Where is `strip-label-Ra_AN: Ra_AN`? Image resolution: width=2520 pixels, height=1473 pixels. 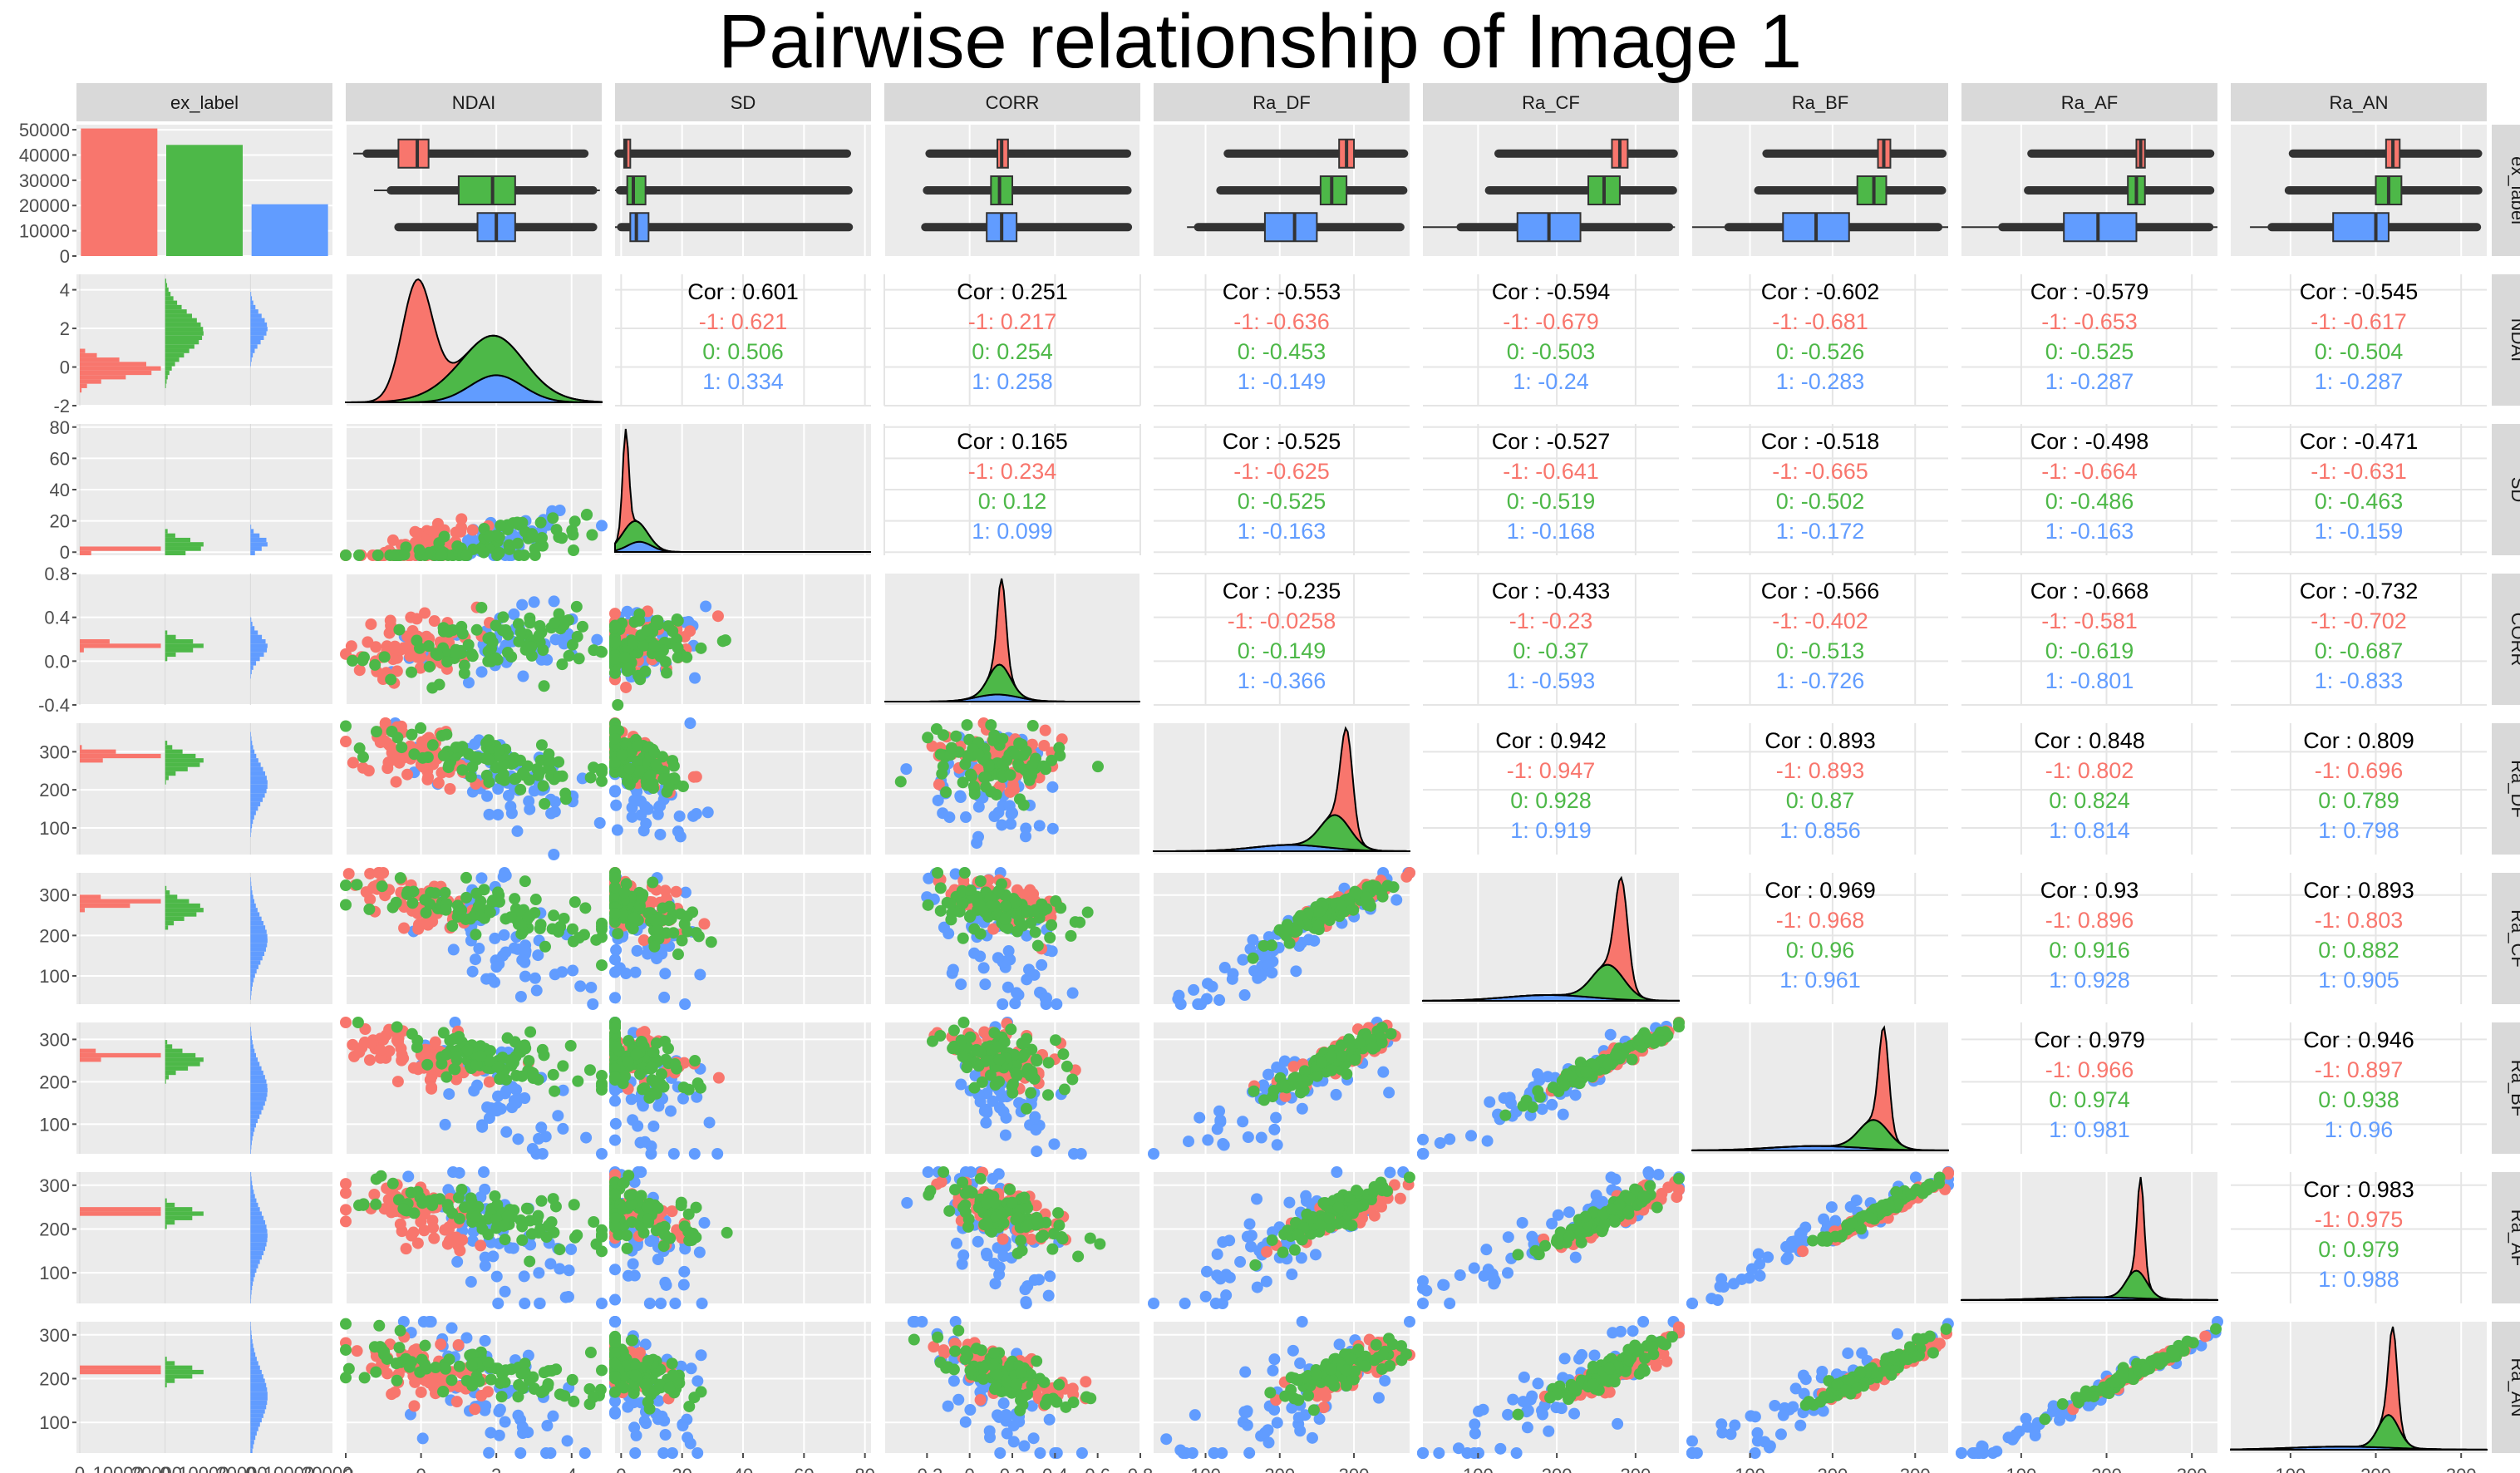
strip-label-Ra_AN: Ra_AN is located at coordinates (2359, 103).